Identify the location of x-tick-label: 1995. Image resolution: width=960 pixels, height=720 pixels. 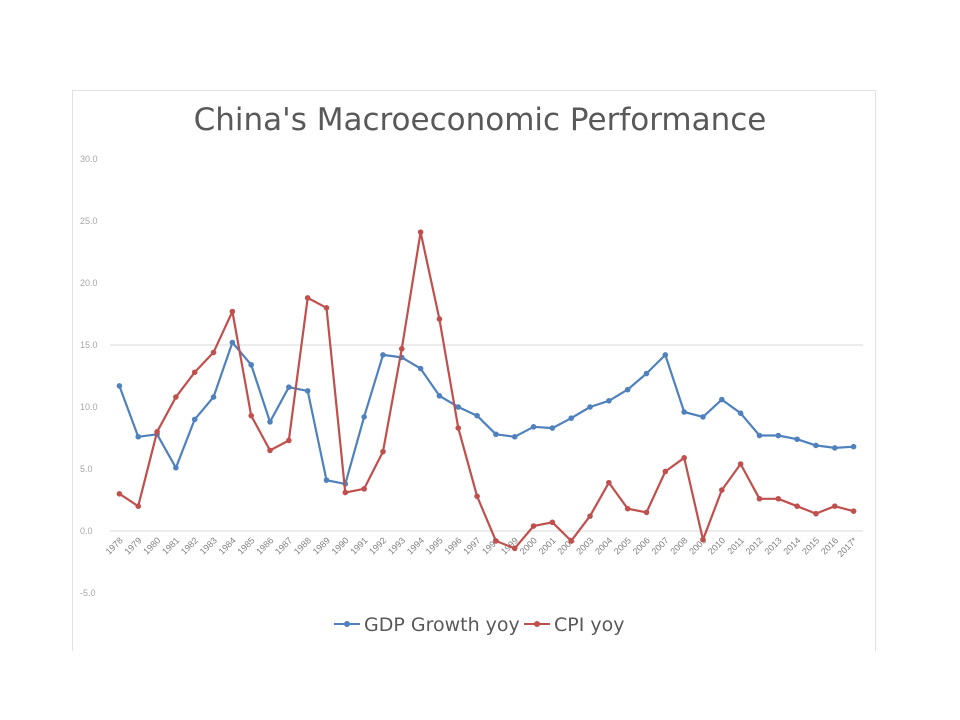
(434, 545).